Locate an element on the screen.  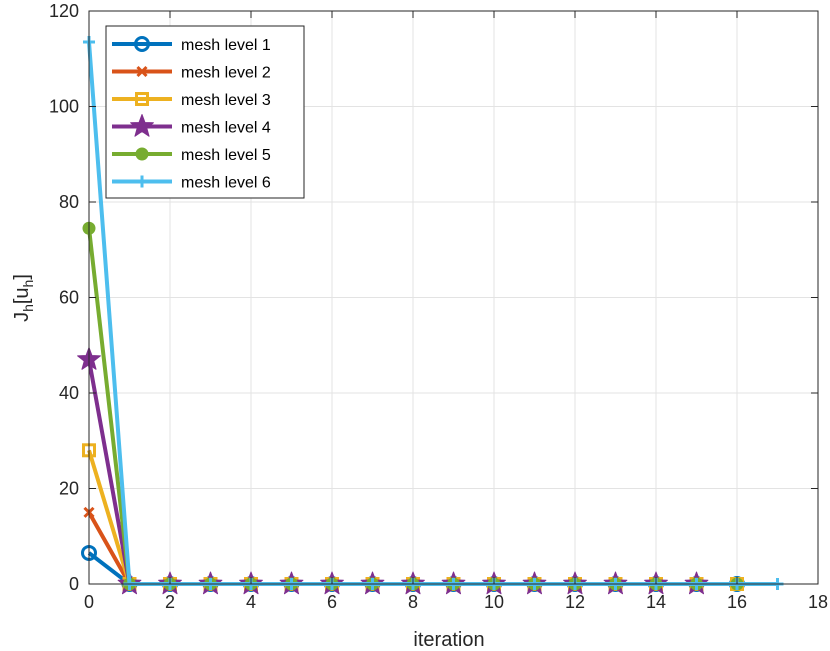
legend-entry: mesh level 3 is located at coordinates (191, 100).